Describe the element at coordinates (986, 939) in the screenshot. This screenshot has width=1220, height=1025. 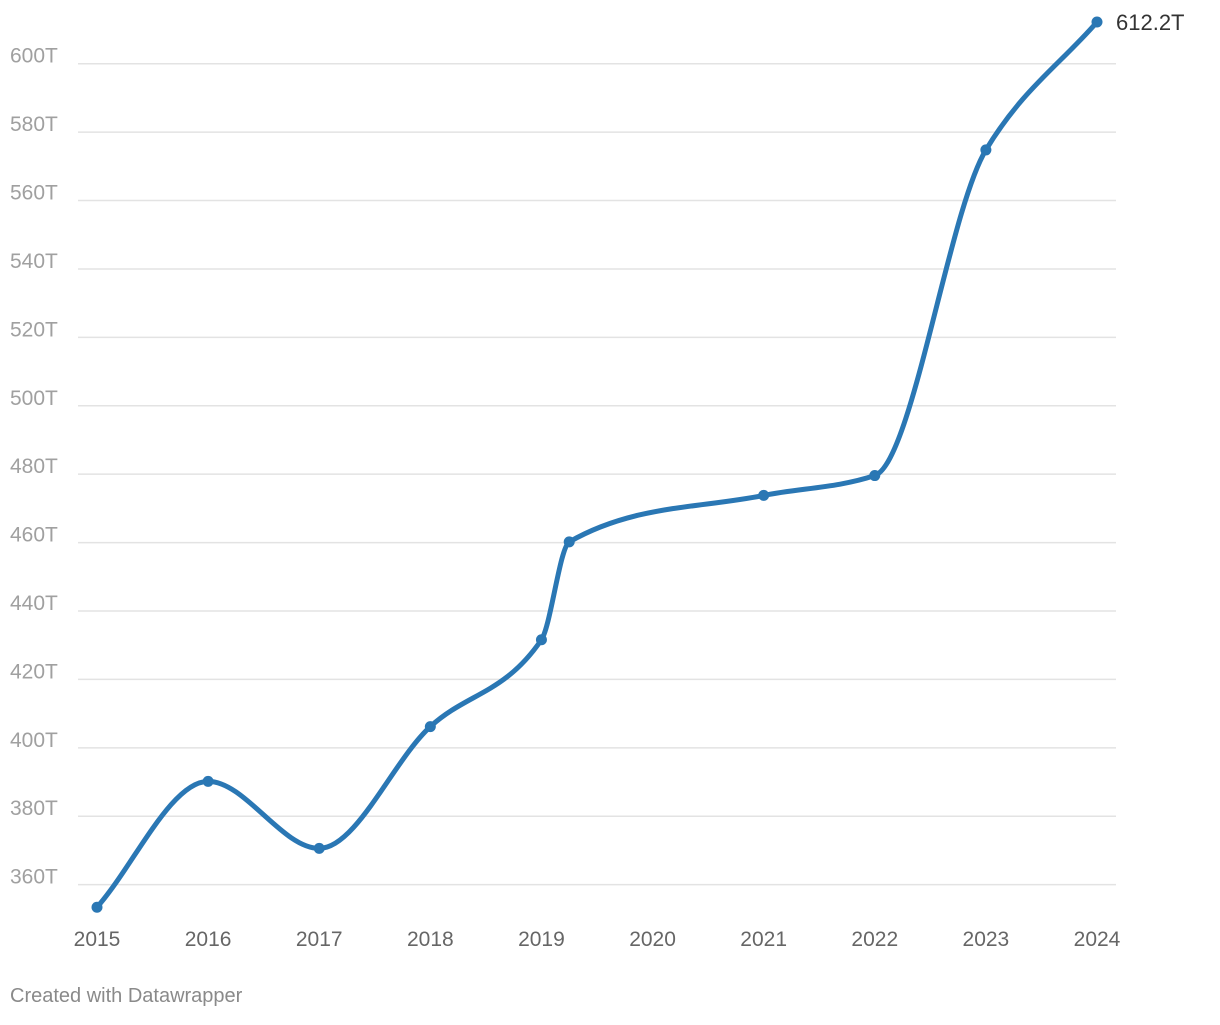
I see `x-tick-label: 2023` at that location.